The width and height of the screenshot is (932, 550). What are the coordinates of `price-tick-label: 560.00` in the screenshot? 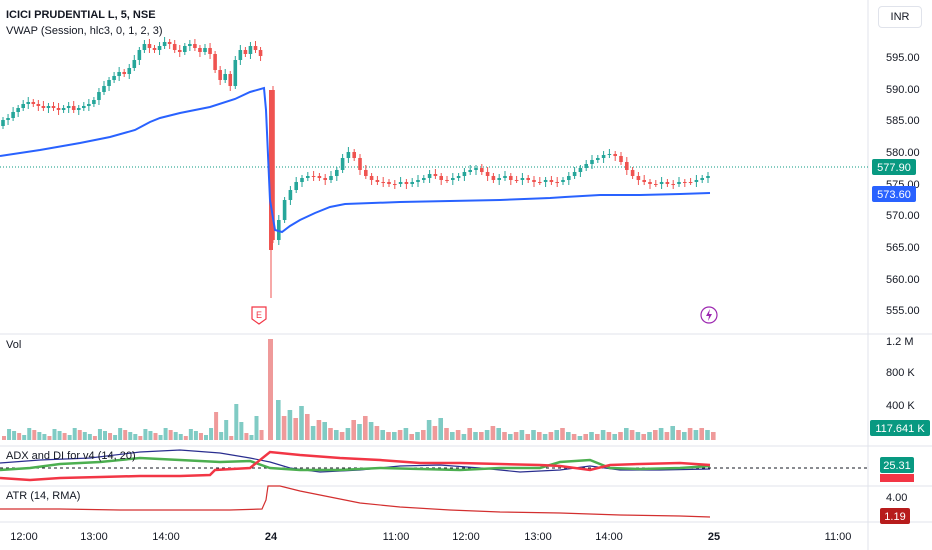 It's located at (903, 280).